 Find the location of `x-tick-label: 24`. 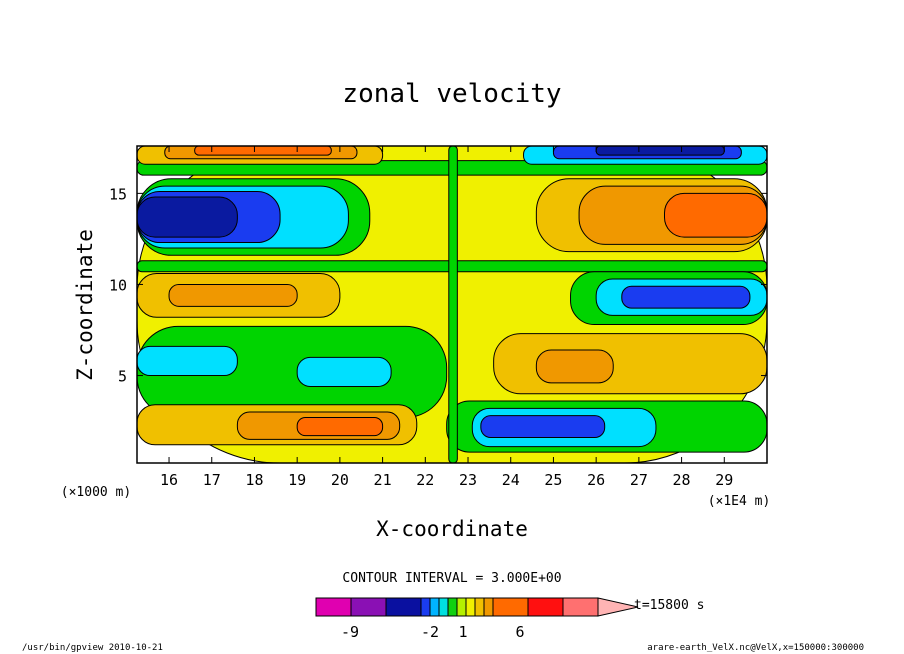

x-tick-label: 24 is located at coordinates (511, 480).